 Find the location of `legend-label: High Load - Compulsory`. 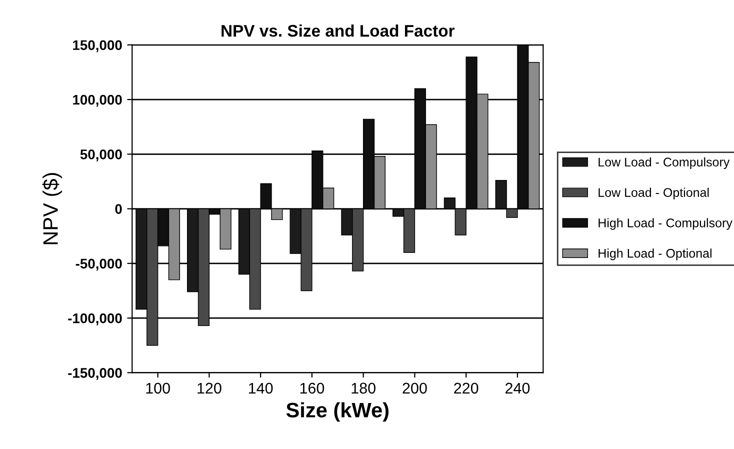

legend-label: High Load - Compulsory is located at coordinates (665, 224).